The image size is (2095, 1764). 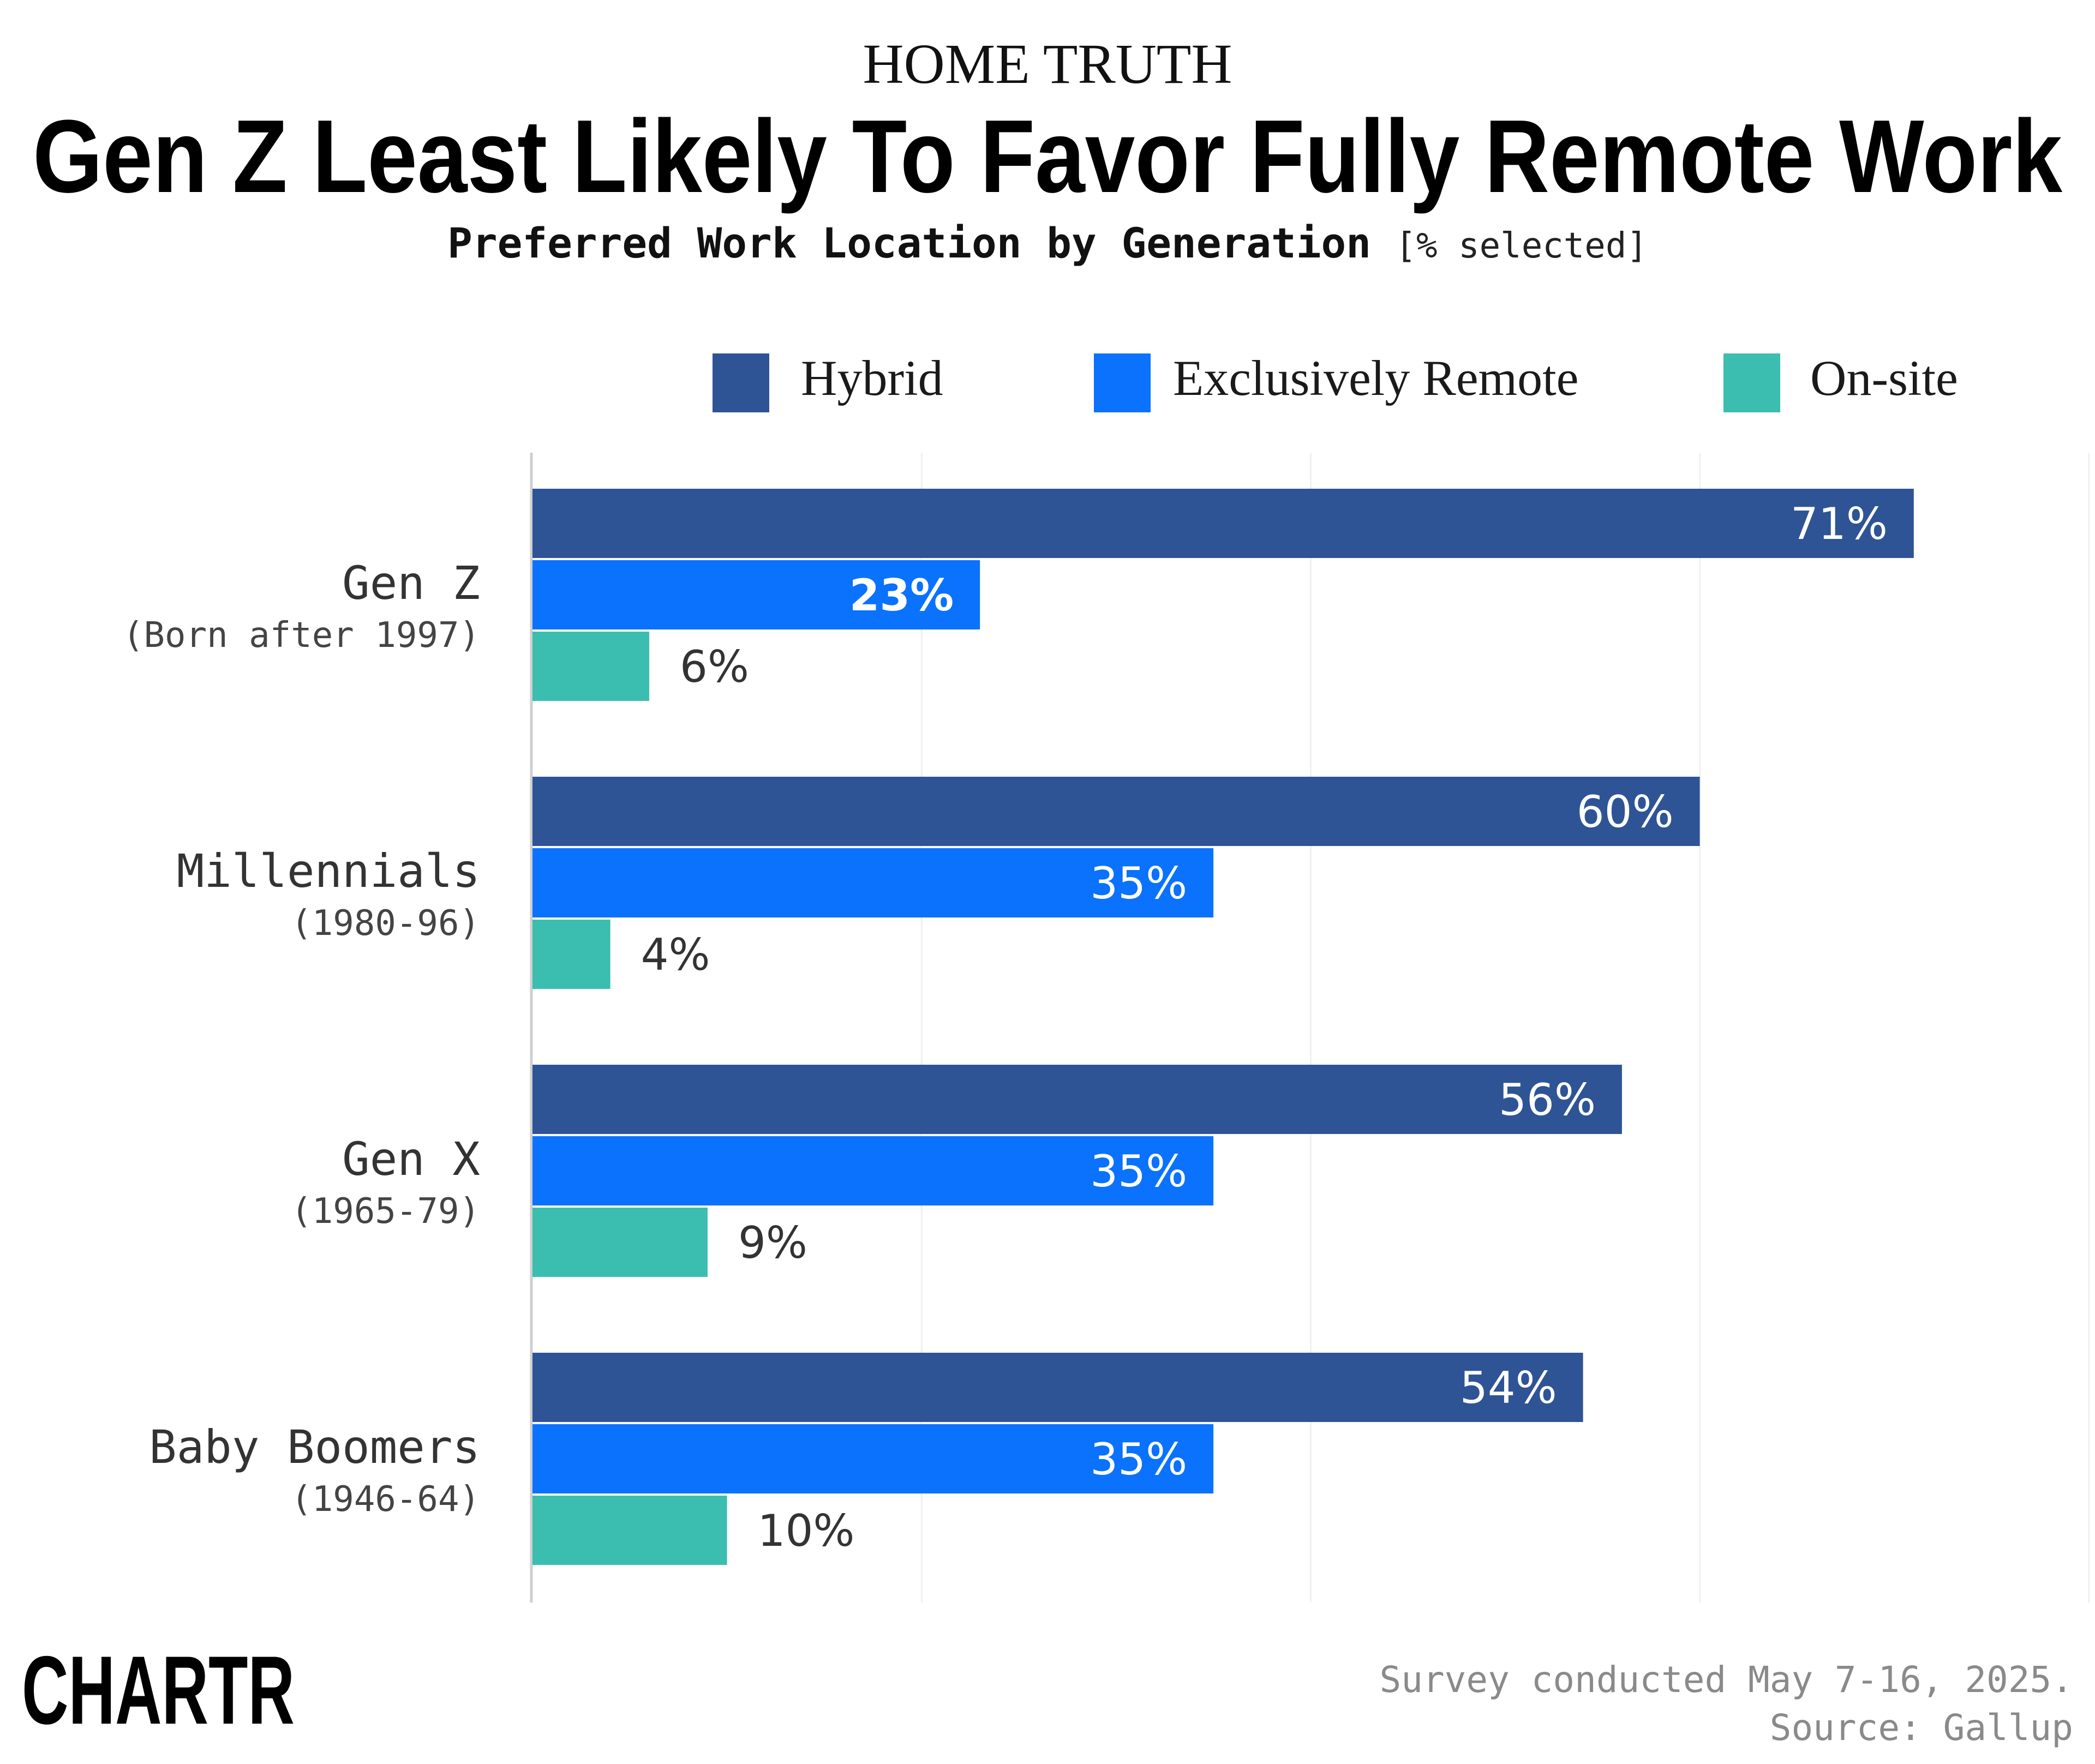 What do you see at coordinates (675, 954) in the screenshot?
I see `data-label: 4%` at bounding box center [675, 954].